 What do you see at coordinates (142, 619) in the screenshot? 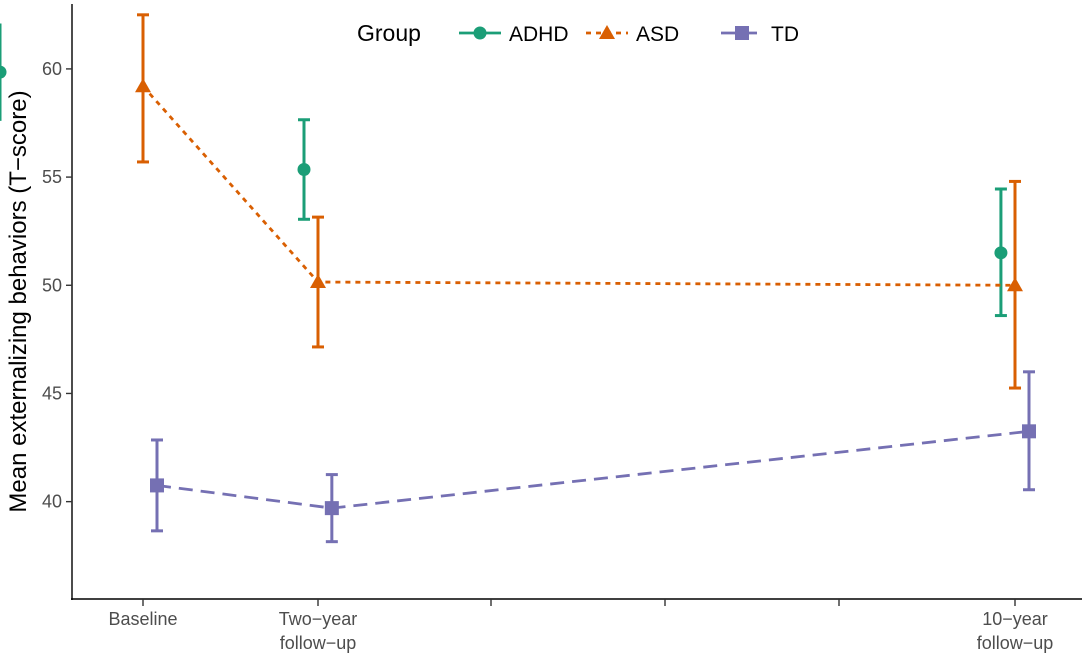
I see `x-tick-label-0-0: Baseline` at bounding box center [142, 619].